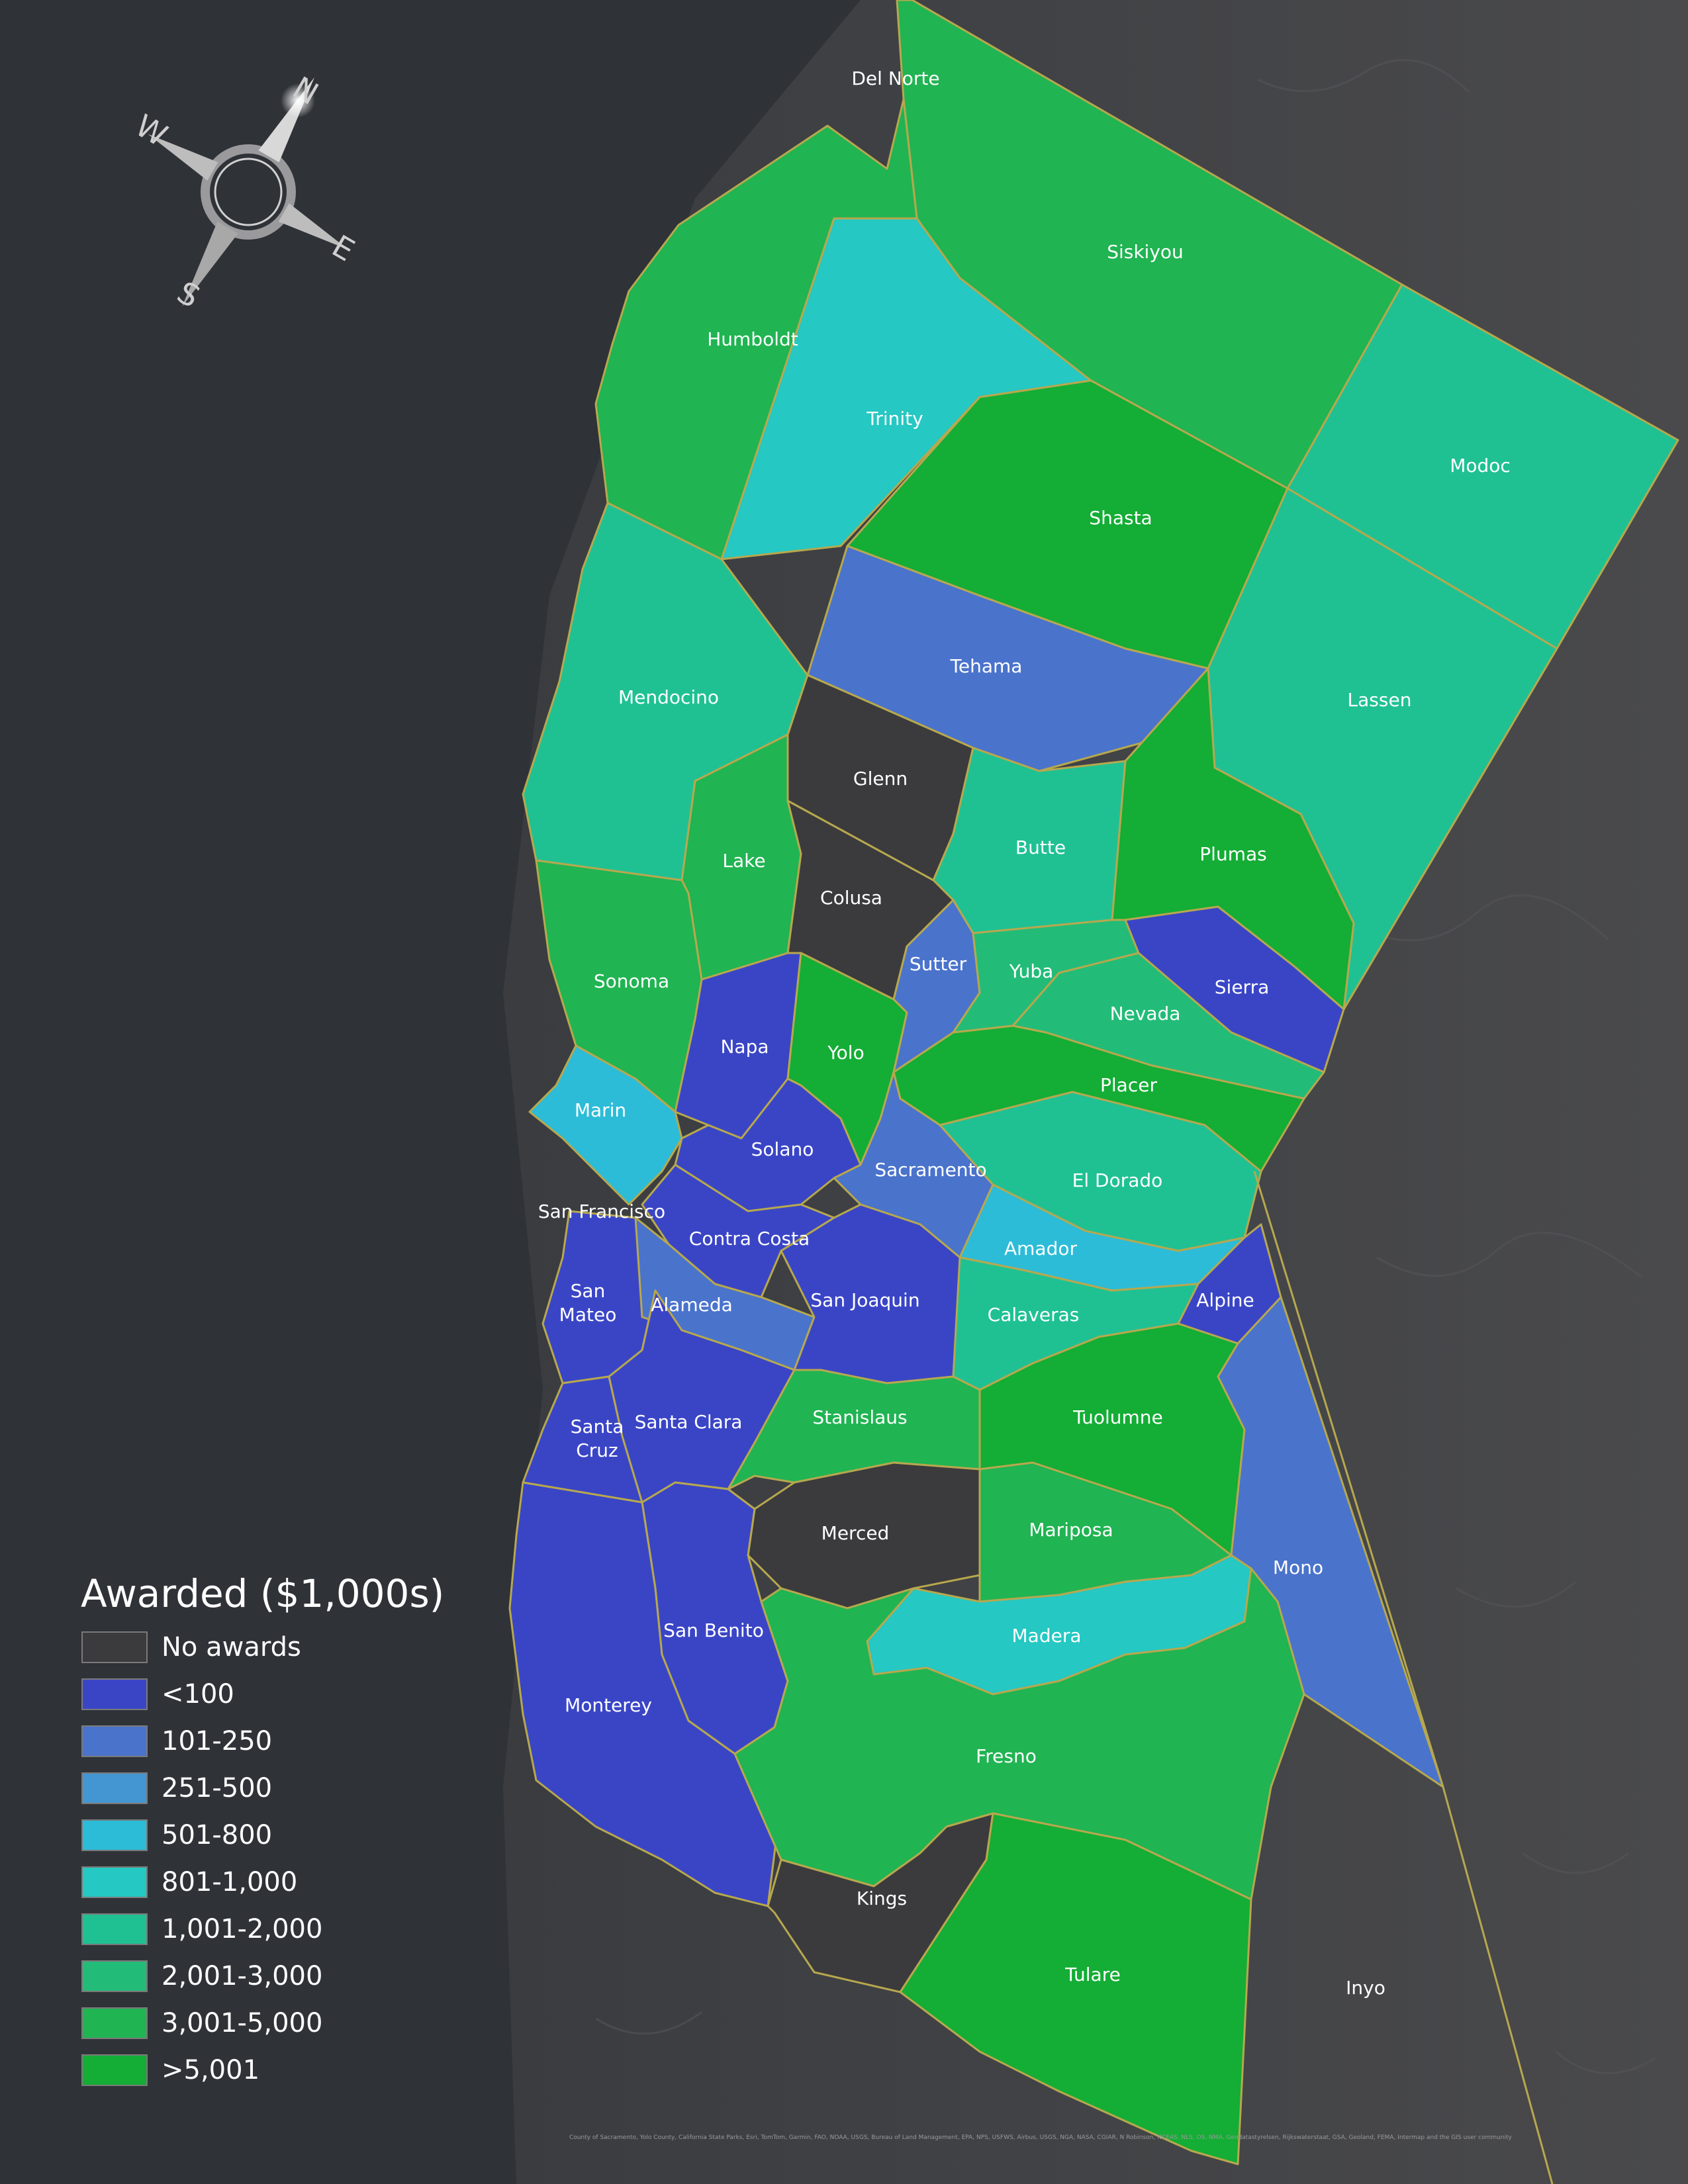 This screenshot has height=2184, width=1688. I want to click on county-label-san-benito: San Benito, so click(713, 1630).